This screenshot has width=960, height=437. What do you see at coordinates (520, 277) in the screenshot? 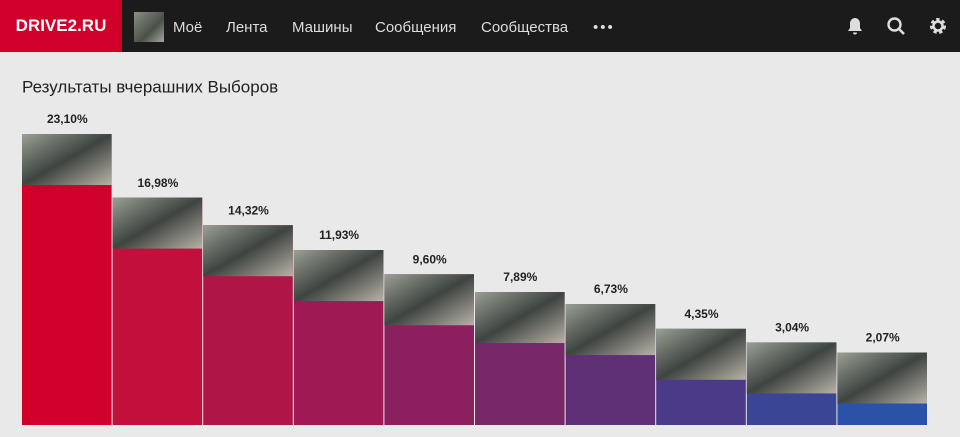
I see `value-label: 7,89%` at bounding box center [520, 277].